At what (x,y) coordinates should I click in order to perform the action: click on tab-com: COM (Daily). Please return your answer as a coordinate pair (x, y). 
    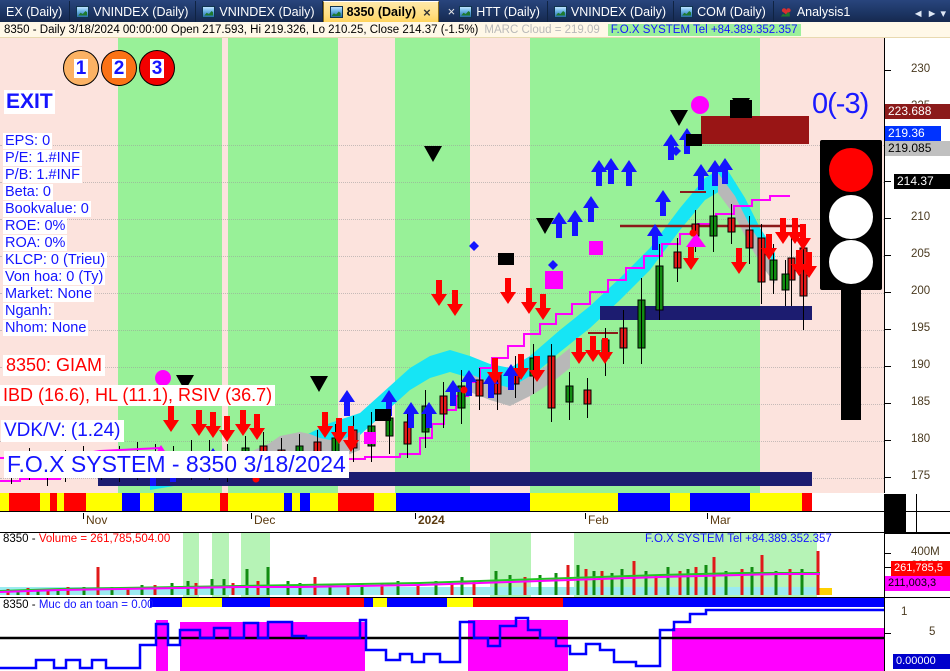
    Looking at the image, I should click on (724, 11).